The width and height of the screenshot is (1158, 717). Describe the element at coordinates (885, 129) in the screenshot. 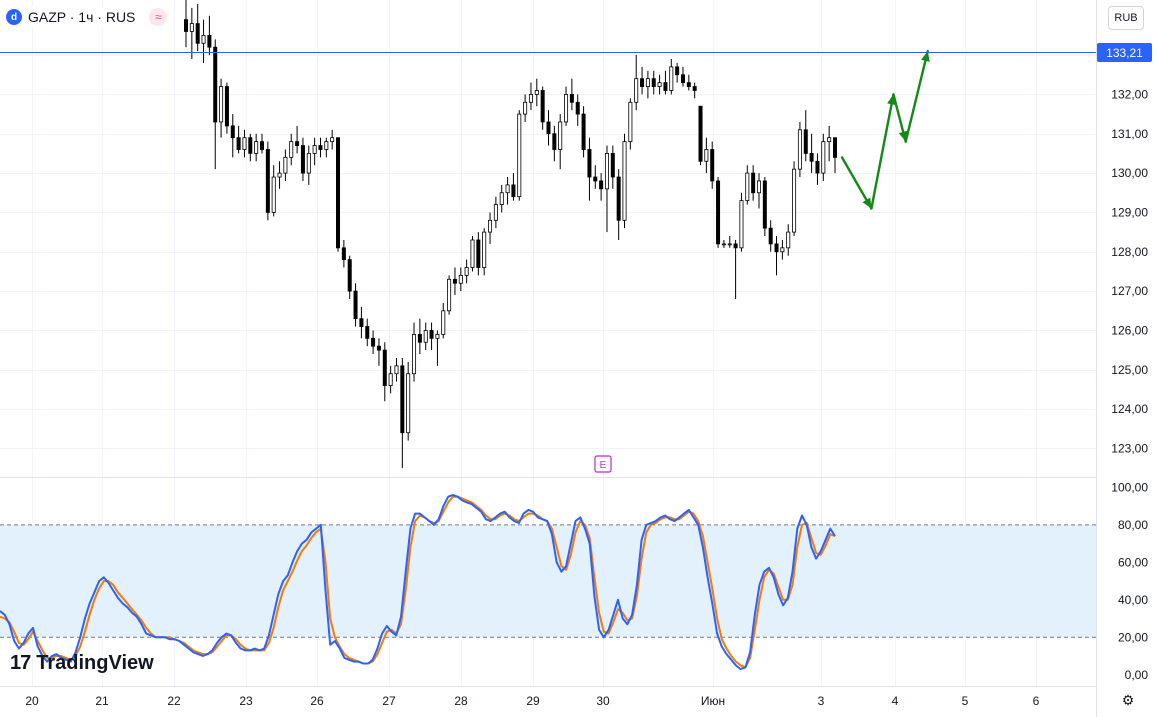

I see `forecast-arrows` at that location.